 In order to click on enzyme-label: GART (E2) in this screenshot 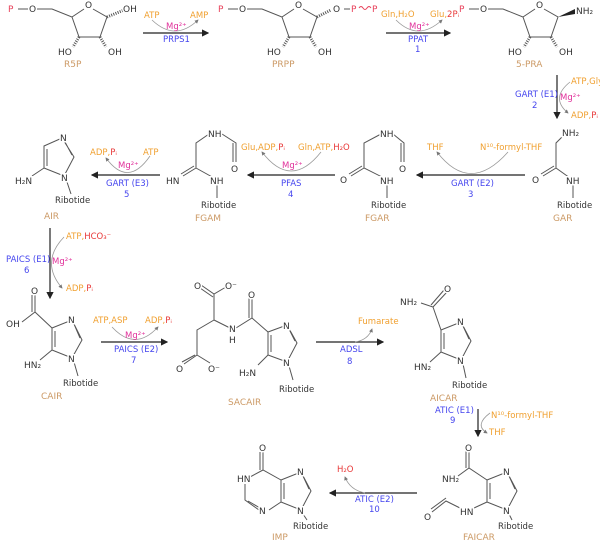, I will do `click(472, 184)`.